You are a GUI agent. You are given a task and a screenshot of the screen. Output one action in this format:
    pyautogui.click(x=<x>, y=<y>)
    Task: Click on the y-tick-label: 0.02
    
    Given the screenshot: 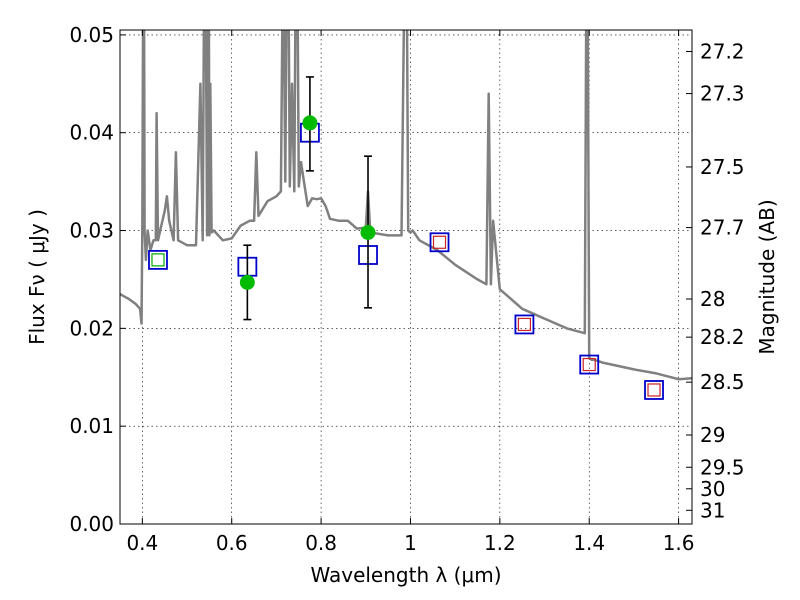 What is the action you would take?
    pyautogui.click(x=91, y=328)
    